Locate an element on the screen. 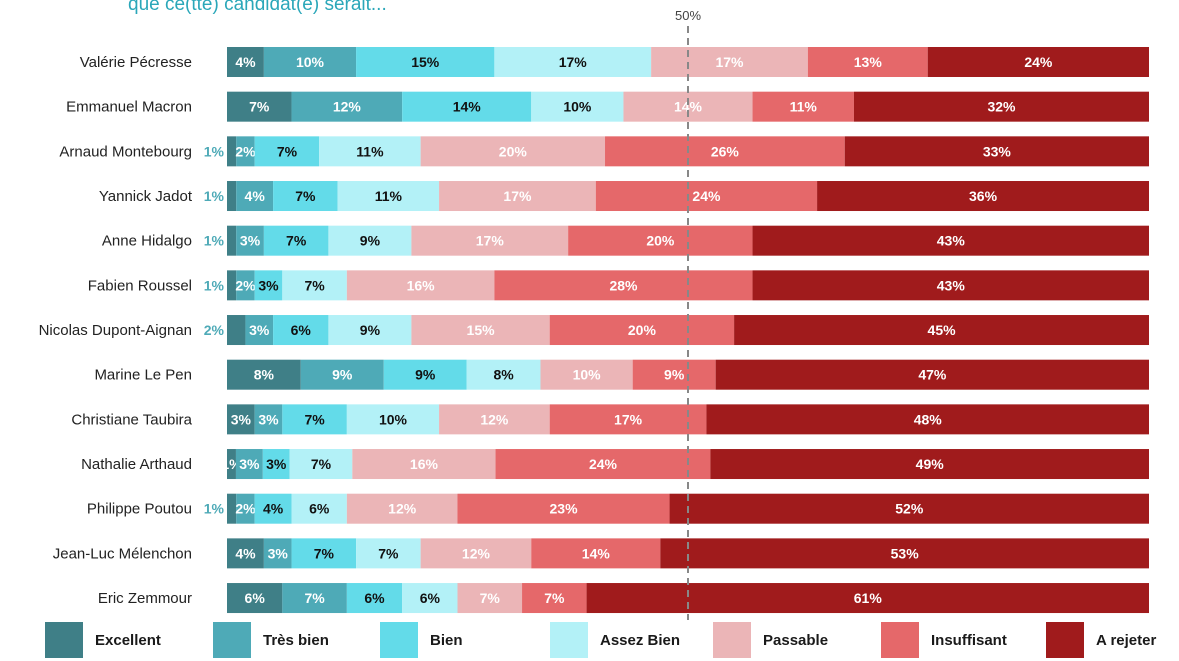  data-label: 11% is located at coordinates (804, 107).